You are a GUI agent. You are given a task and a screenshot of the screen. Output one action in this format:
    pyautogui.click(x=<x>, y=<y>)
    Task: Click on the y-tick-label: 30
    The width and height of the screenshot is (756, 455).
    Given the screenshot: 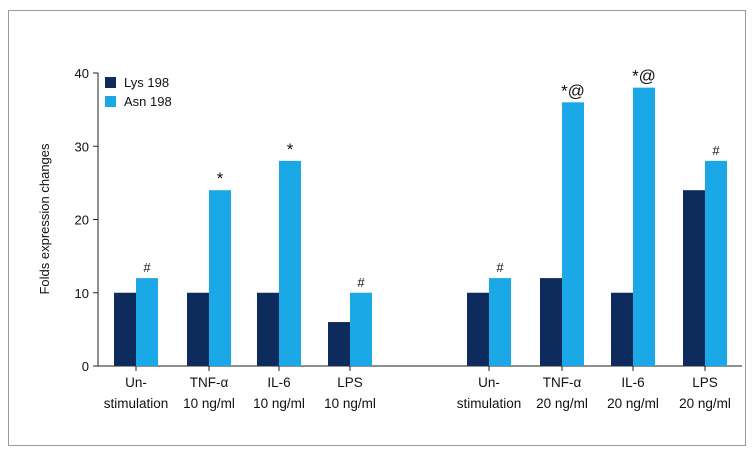 What is the action you would take?
    pyautogui.click(x=82, y=146)
    